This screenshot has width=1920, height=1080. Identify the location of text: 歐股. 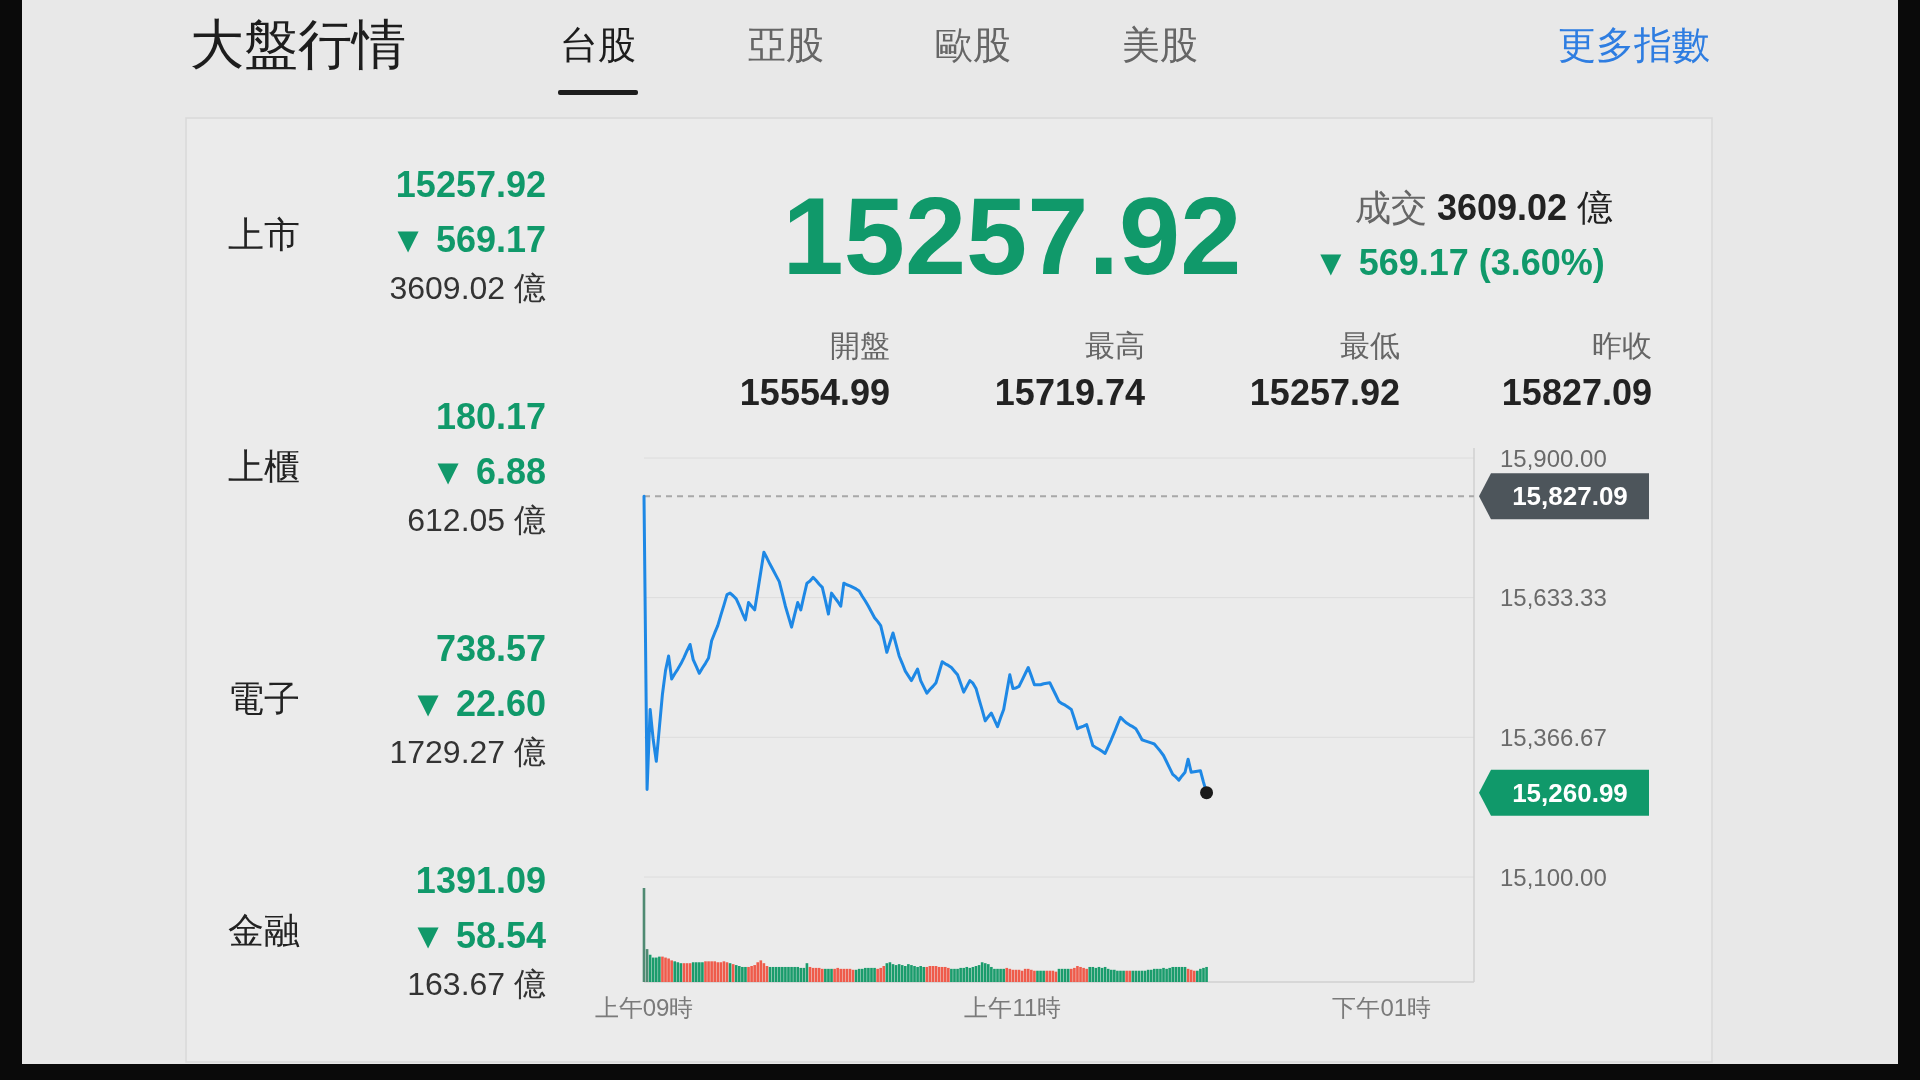
(973, 45).